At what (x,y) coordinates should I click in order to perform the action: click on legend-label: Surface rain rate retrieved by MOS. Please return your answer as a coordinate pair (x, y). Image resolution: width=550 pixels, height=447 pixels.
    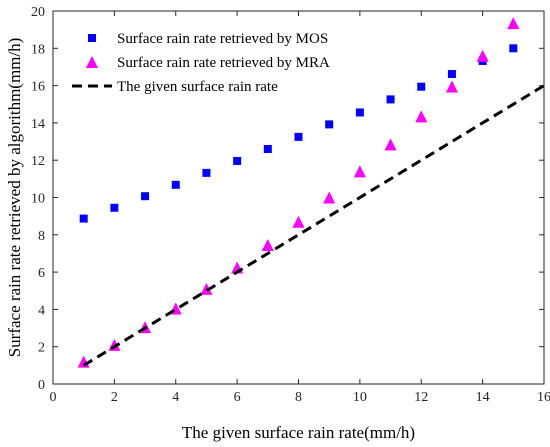
    Looking at the image, I should click on (222, 39).